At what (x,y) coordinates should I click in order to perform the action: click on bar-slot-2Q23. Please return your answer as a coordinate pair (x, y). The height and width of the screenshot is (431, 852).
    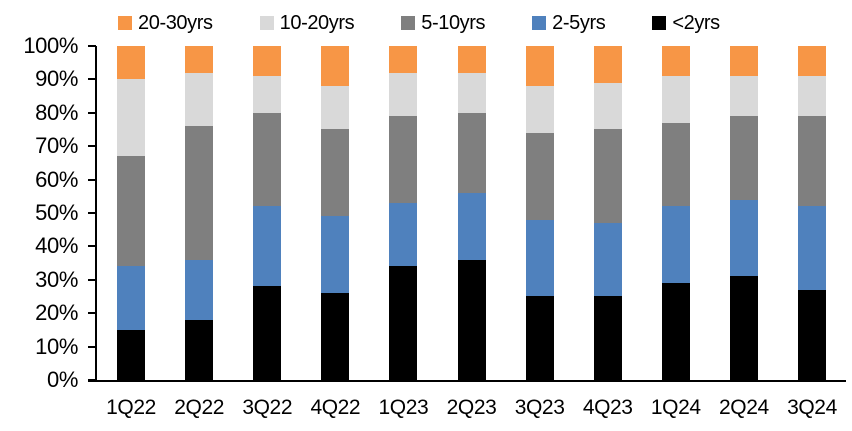
    Looking at the image, I should click on (471, 213).